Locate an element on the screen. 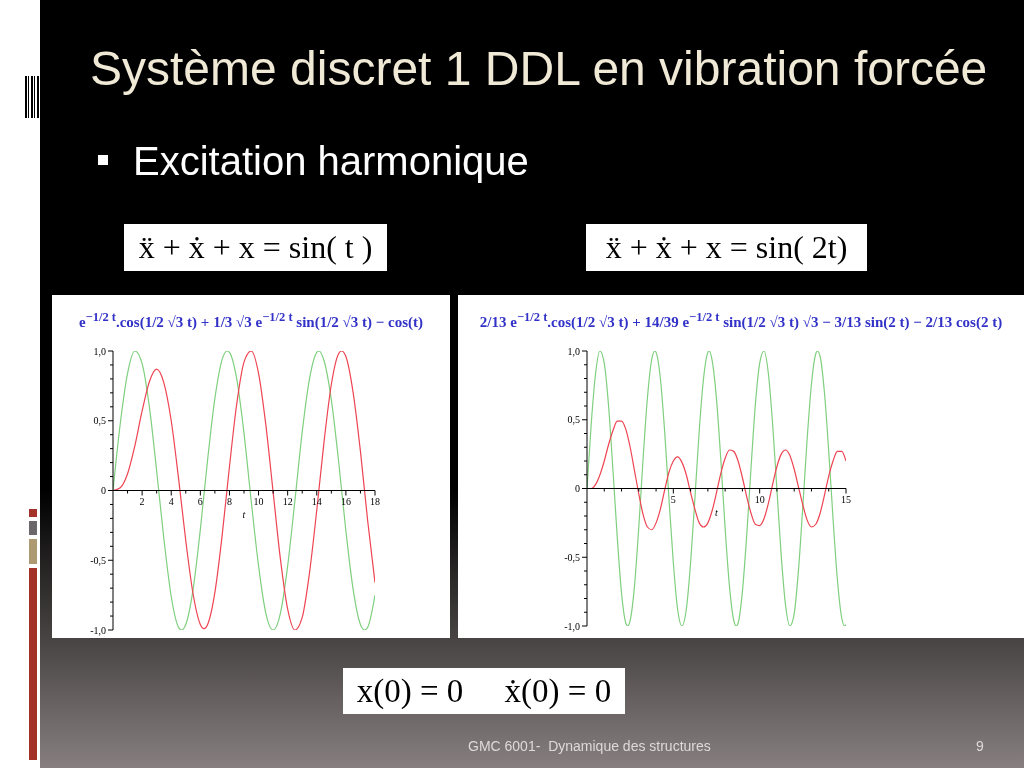 The height and width of the screenshot is (768, 1024). chart-title: e$^{−1/2 t}$.cos(1/2 √3 t) + 1/3 √3 e$^{−1/2 t}$ sin(1/2 √3 t) − cos(t) is located at coordinates (251, 320).